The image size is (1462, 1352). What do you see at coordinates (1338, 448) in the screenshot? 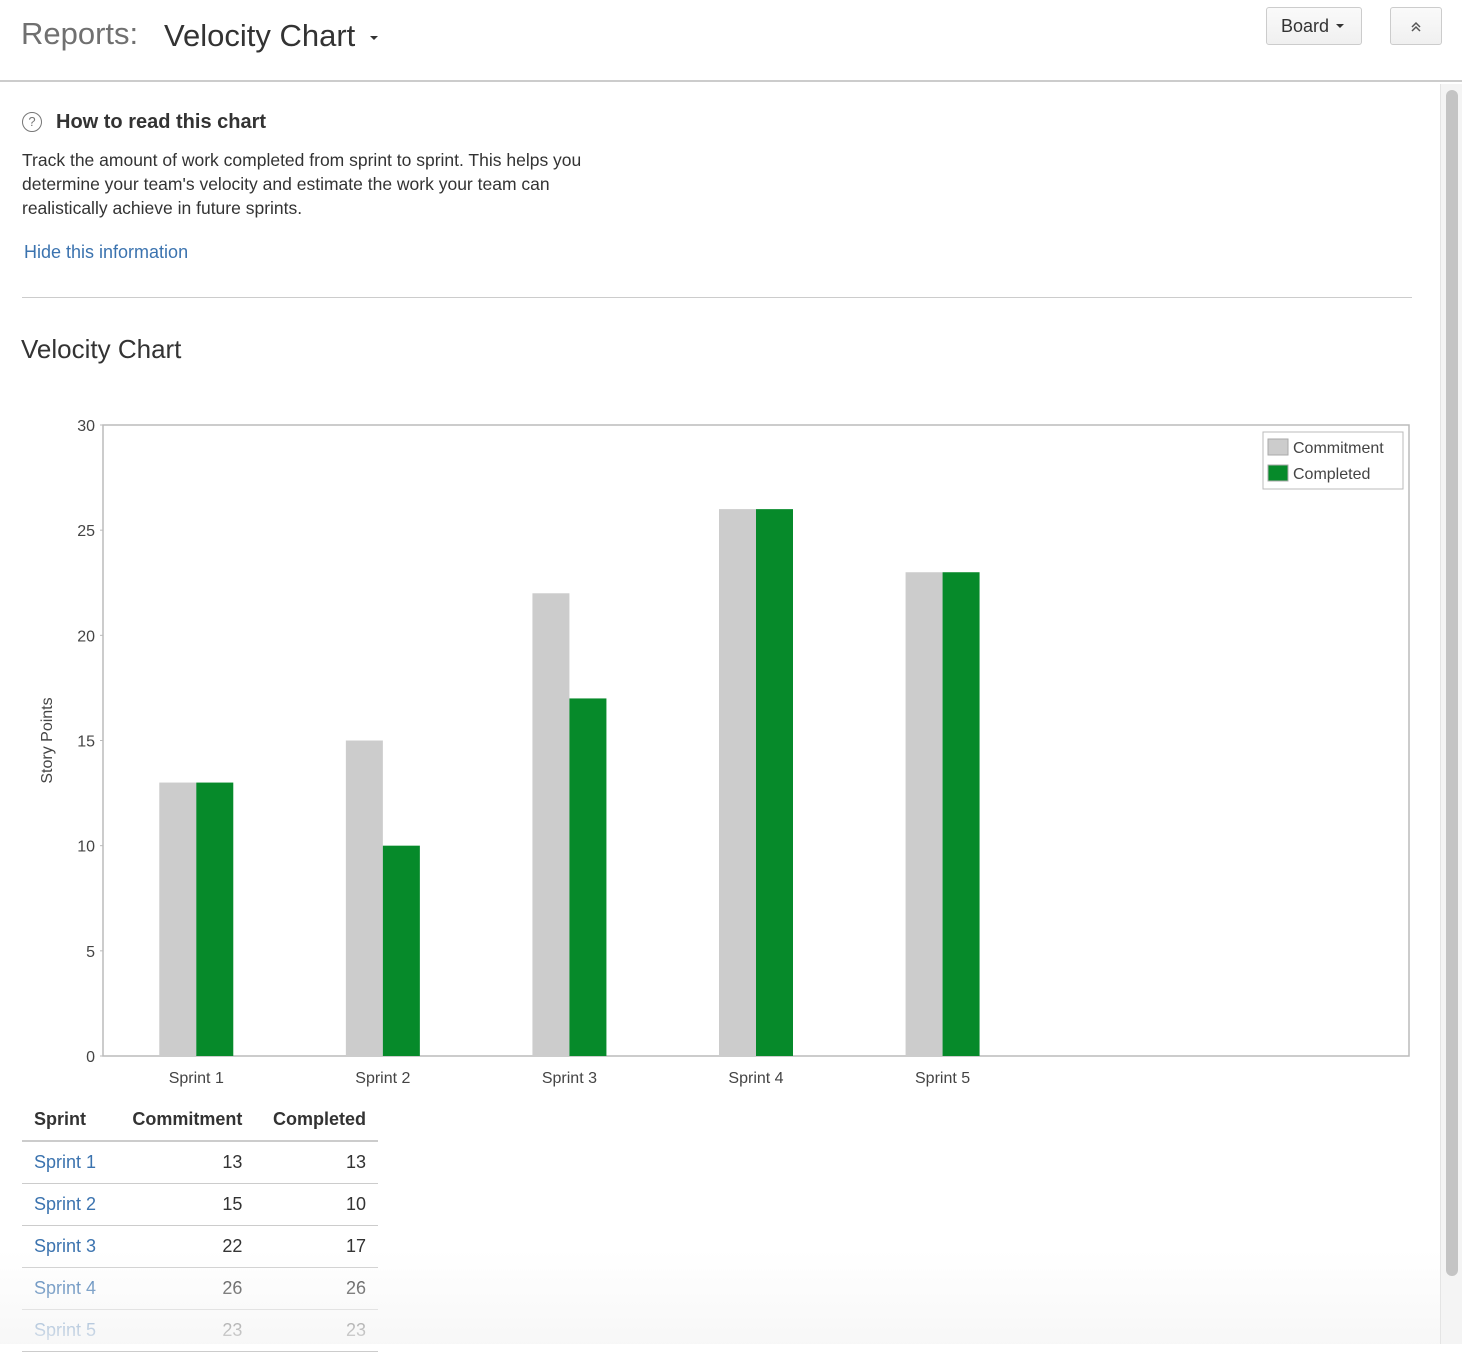
I see `legend-label: Commitment` at bounding box center [1338, 448].